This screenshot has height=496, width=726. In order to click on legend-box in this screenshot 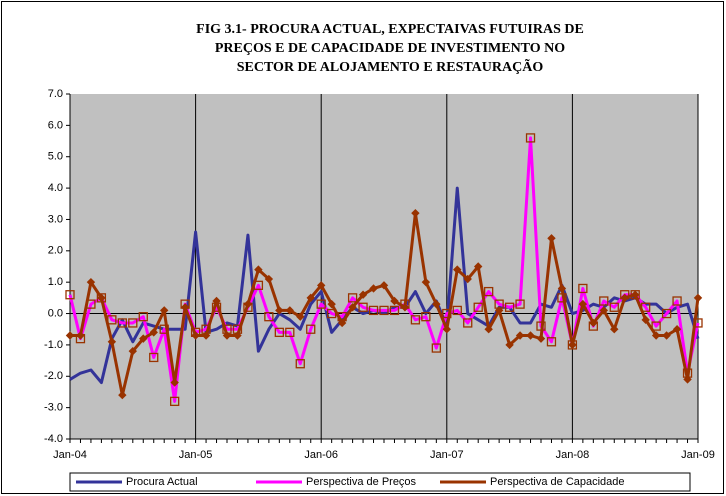, I will do `click(380, 482)`.